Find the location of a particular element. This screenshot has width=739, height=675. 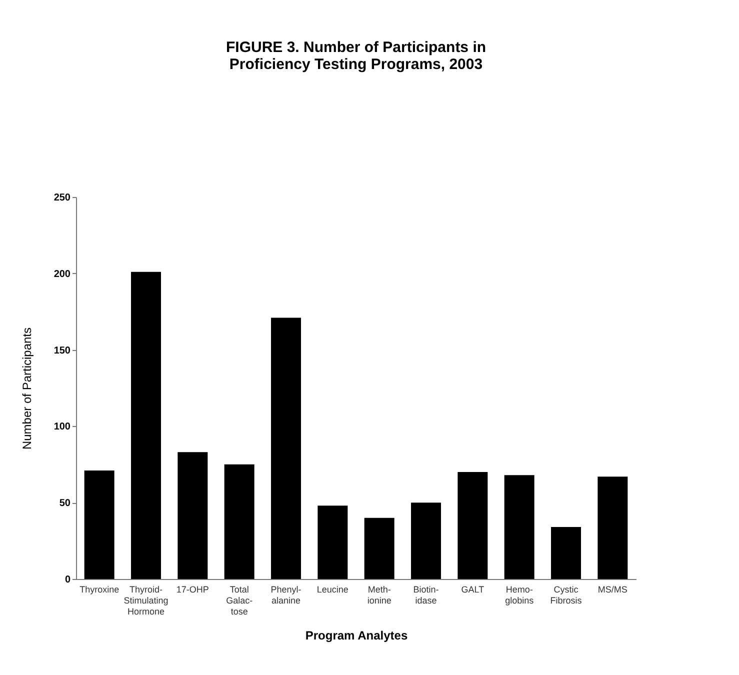

x-tick-label: Thyroid- Stimulating Hormone is located at coordinates (146, 600).